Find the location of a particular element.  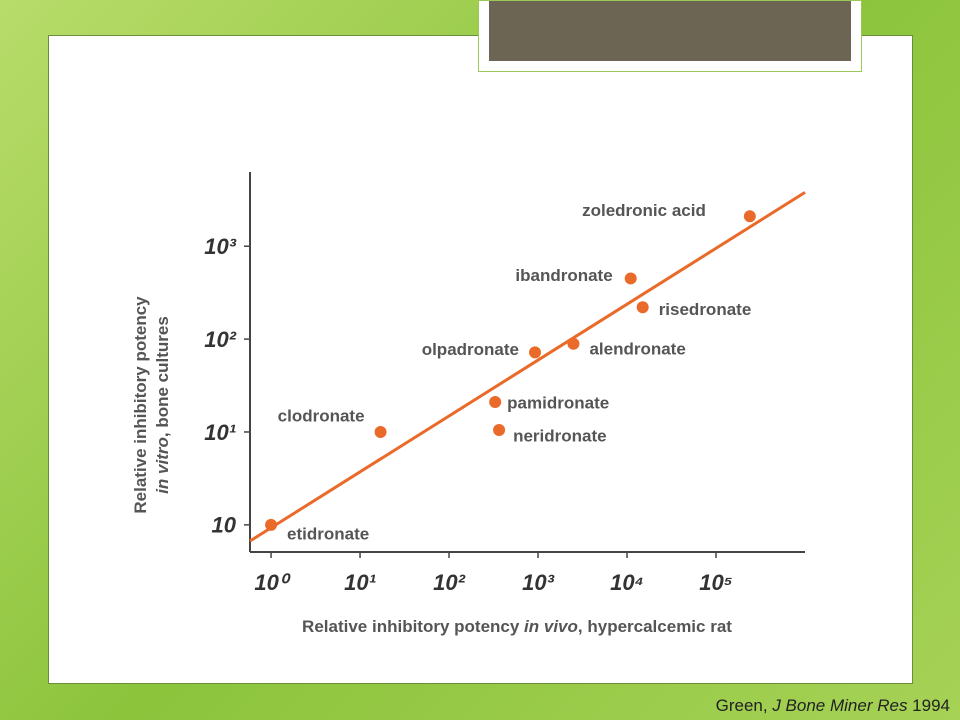

y-label-line: in vitro, bone cultures is located at coordinates (162, 405).